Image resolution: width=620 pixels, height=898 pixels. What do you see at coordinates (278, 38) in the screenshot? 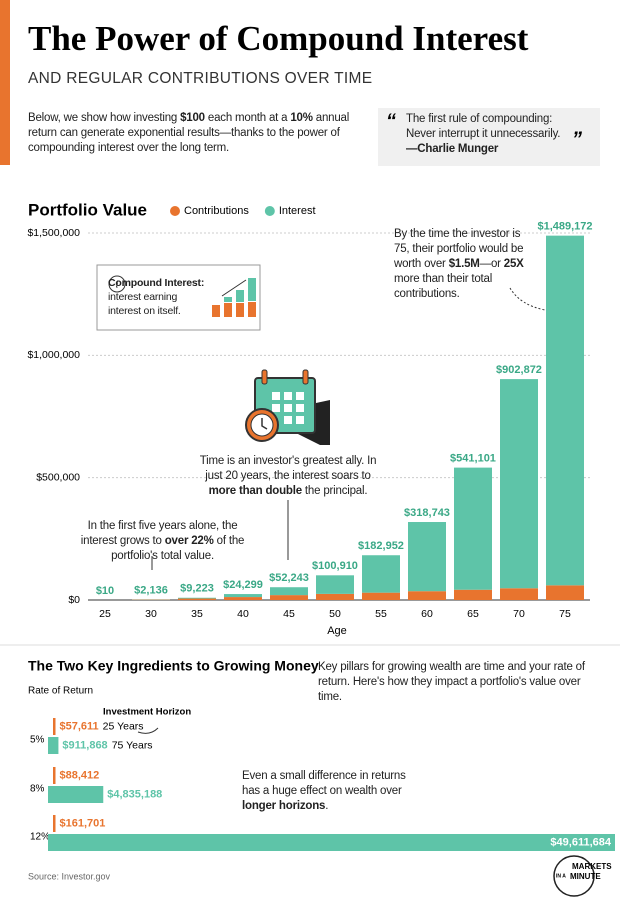
I see `title: The Power of Compound Interest` at bounding box center [278, 38].